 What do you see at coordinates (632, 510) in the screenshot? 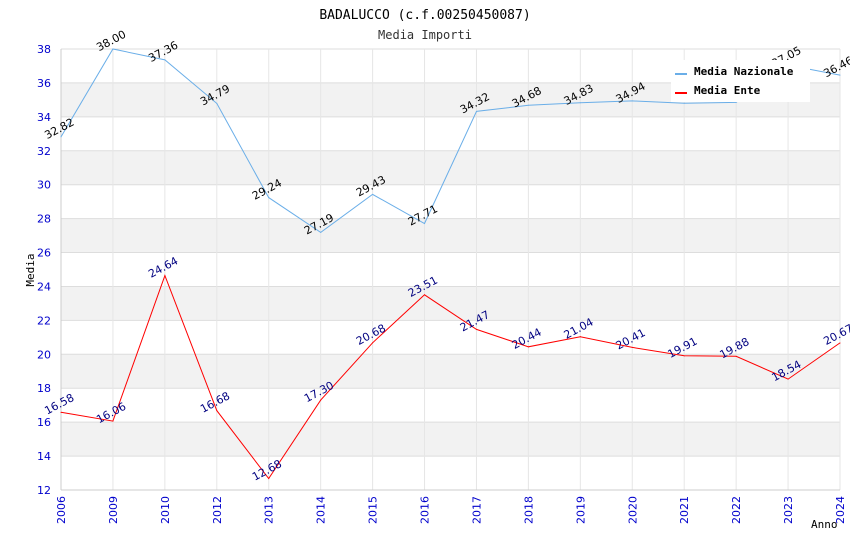
I see `x-tick-label: 2020` at bounding box center [632, 510].